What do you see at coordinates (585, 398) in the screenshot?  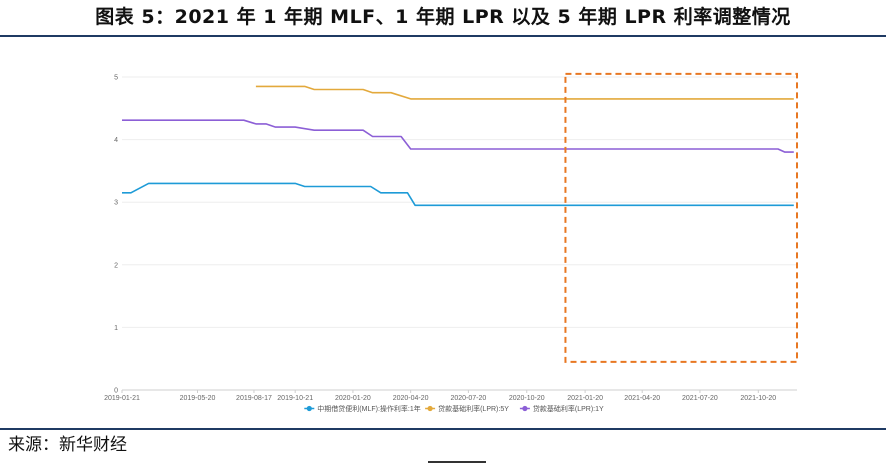 I see `x-tick-label: 2021-01-20` at bounding box center [585, 398].